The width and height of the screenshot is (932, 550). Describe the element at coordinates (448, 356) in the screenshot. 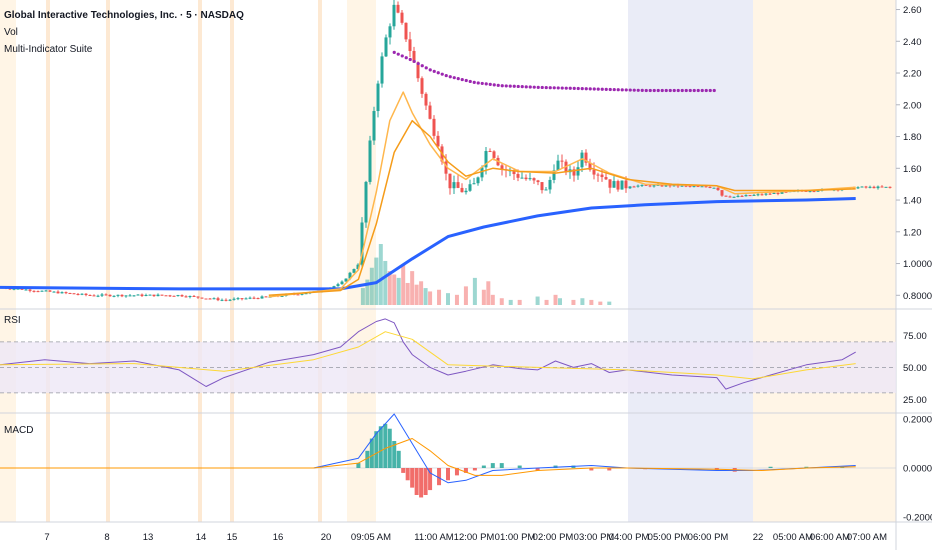

I see `rsi-pane` at that location.